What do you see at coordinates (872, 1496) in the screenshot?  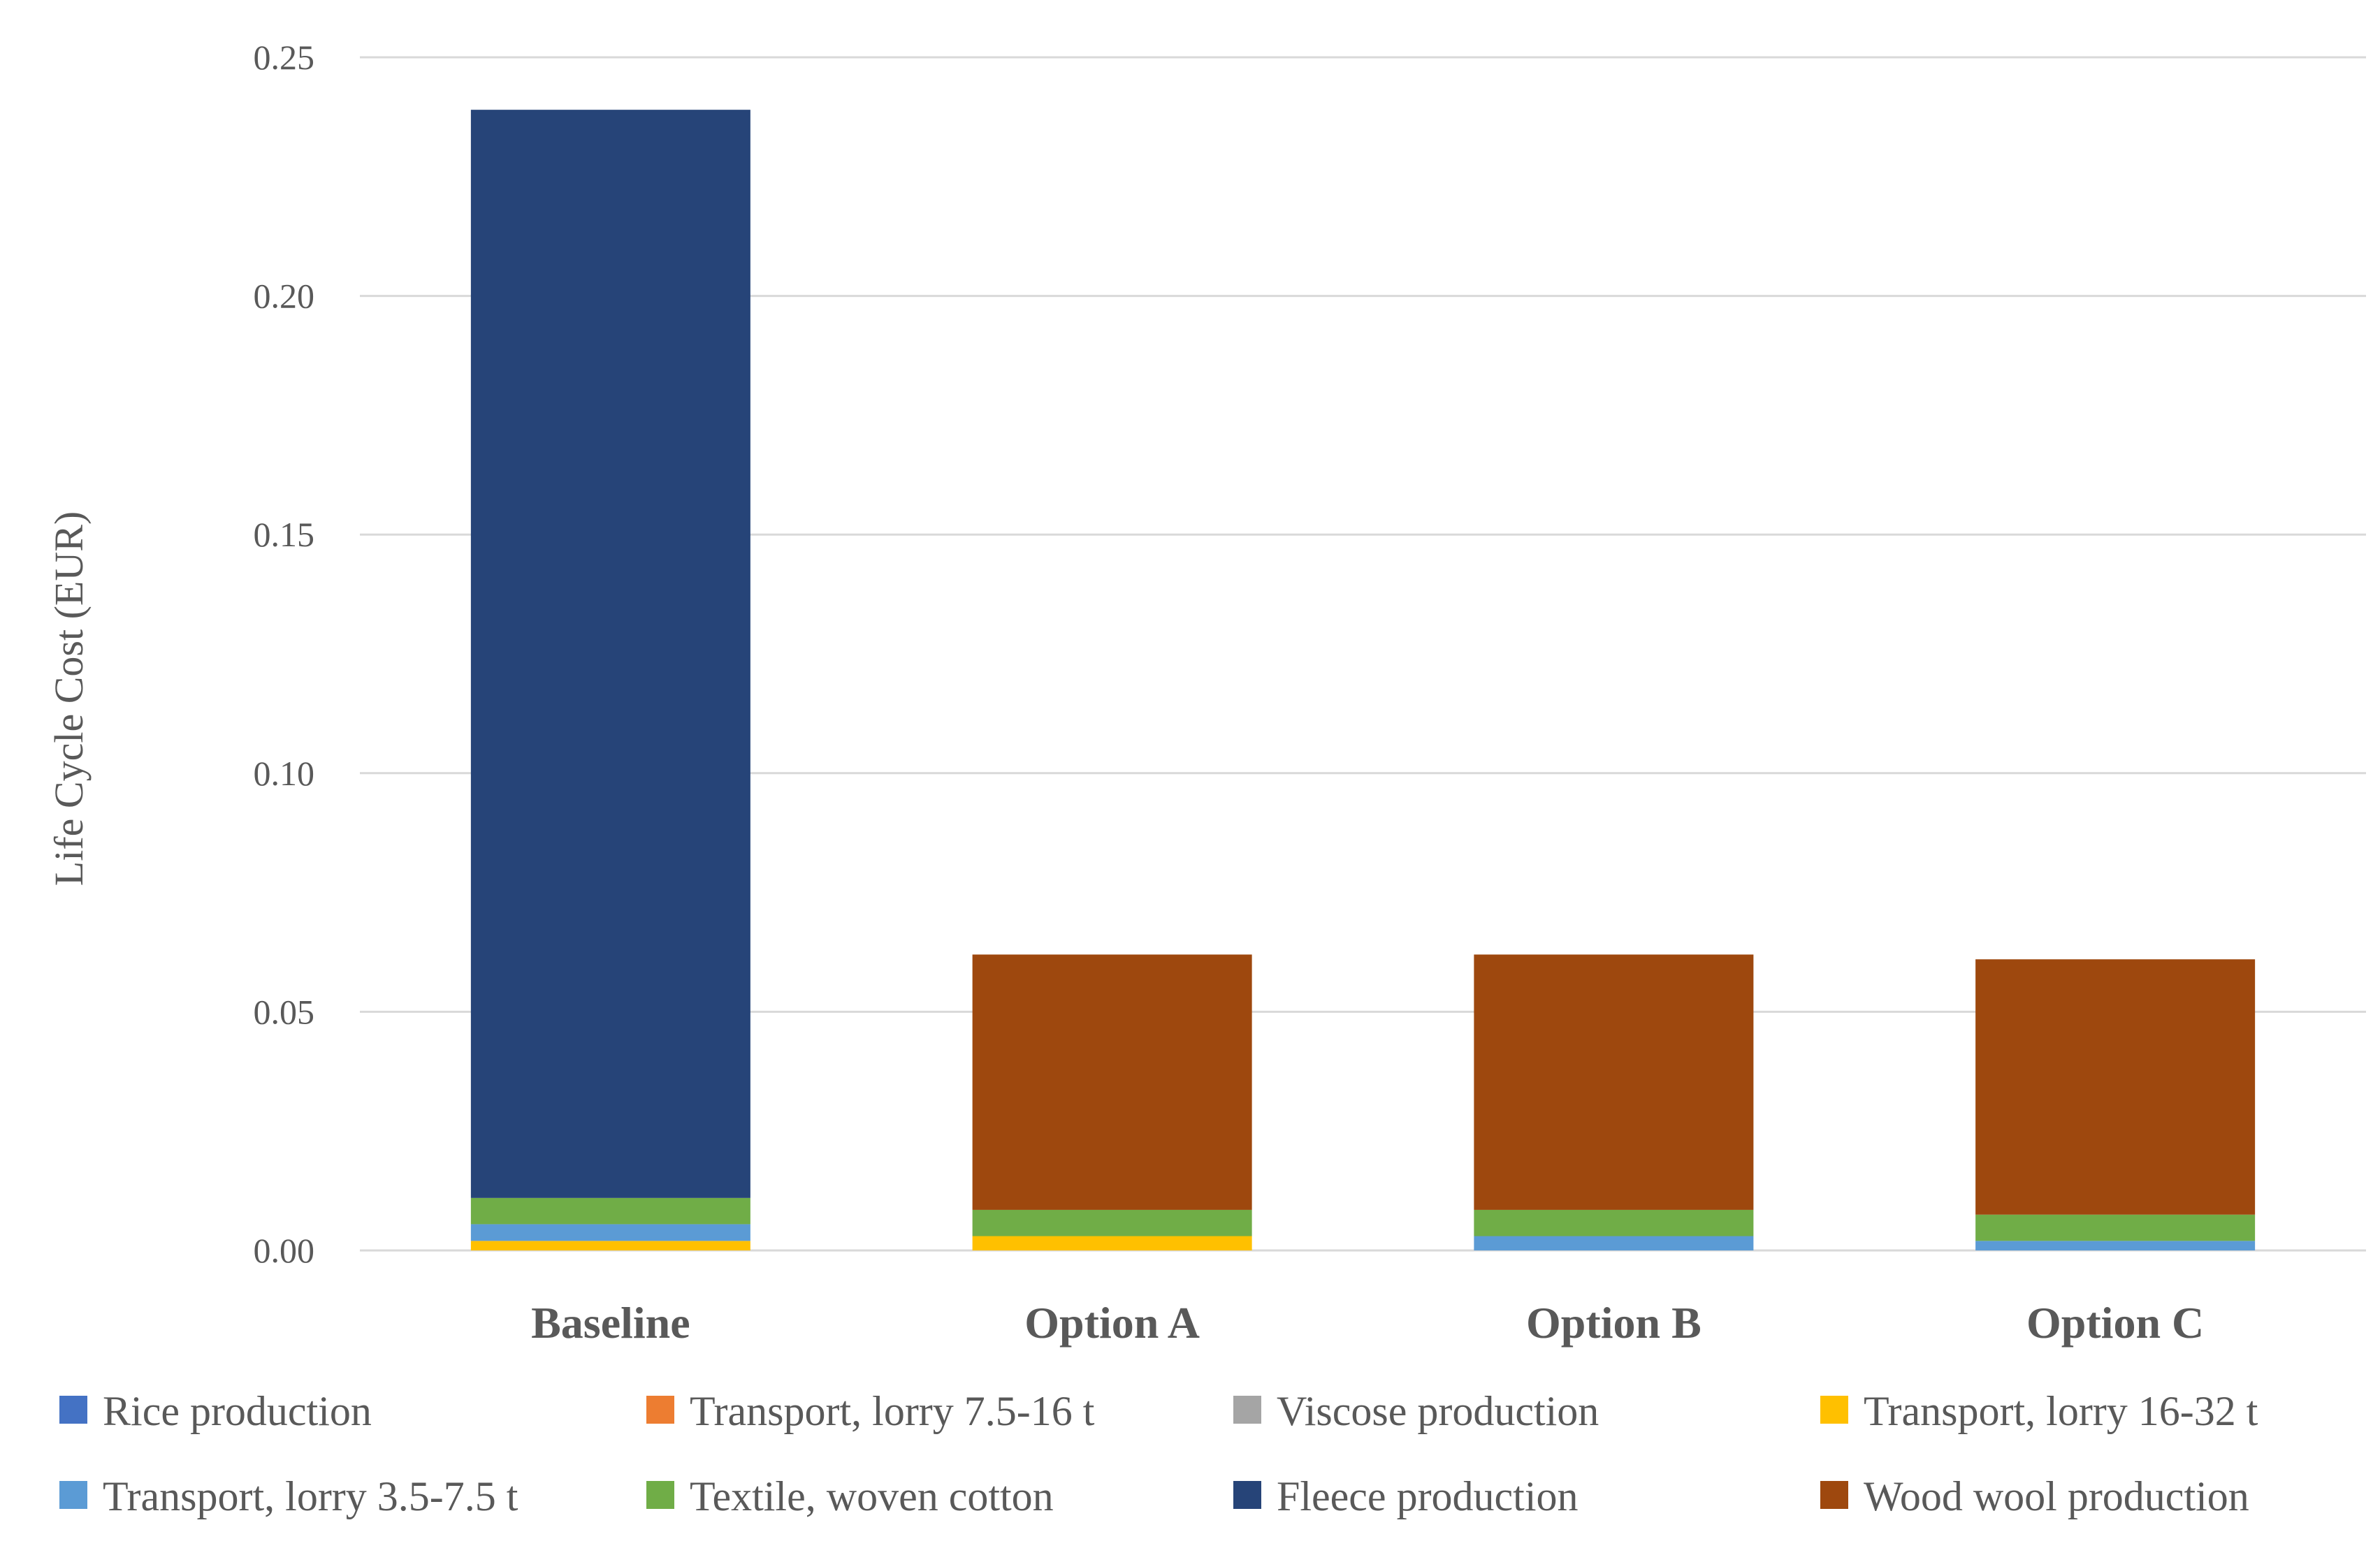 I see `legend-label: Textile, woven cotton` at bounding box center [872, 1496].